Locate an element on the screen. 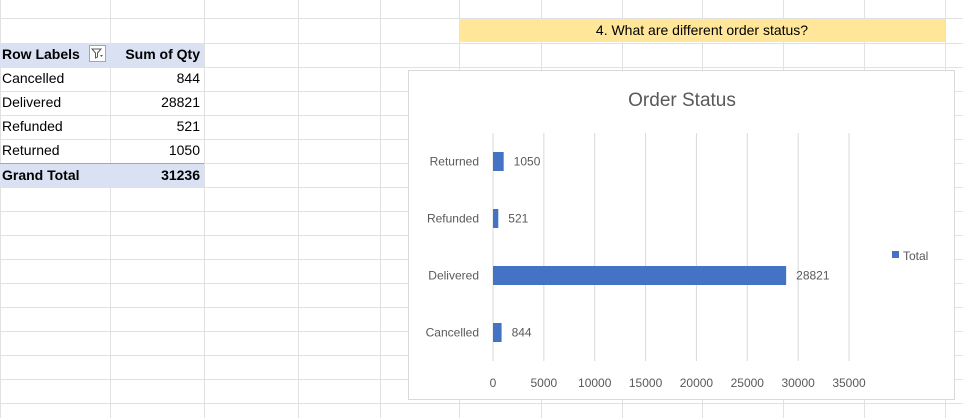 Image resolution: width=963 pixels, height=418 pixels. x-tick-label: 20000 is located at coordinates (697, 383).